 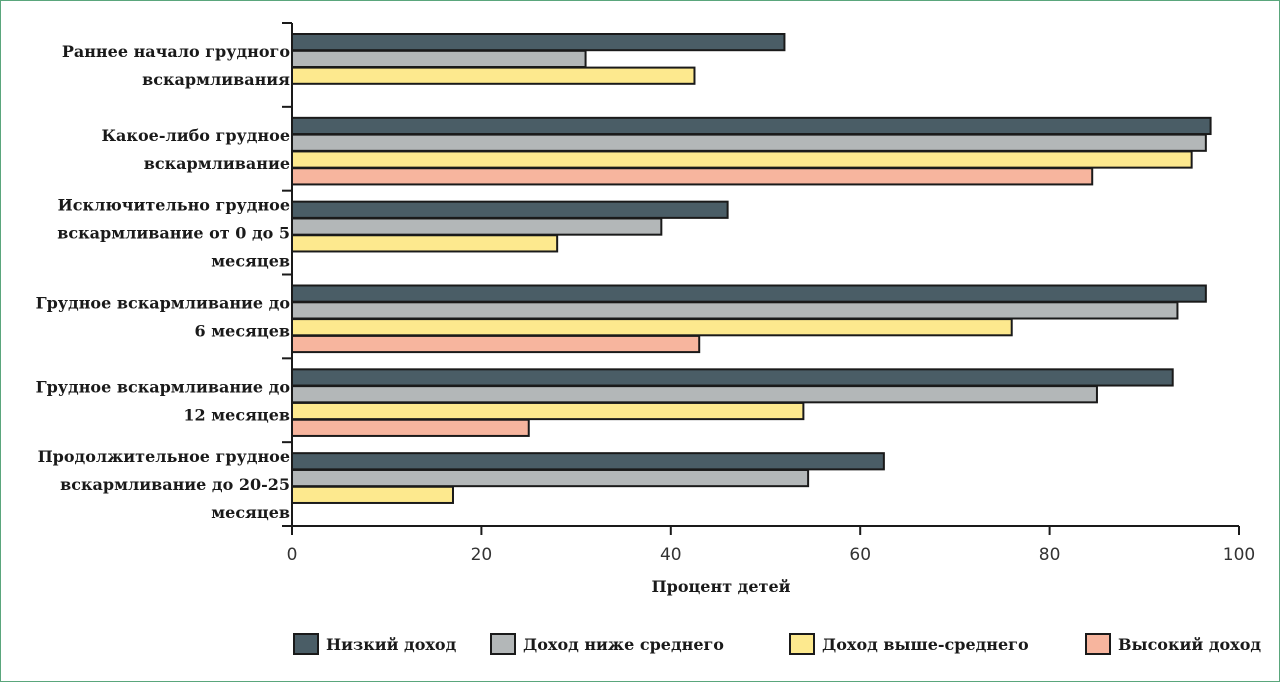 What do you see at coordinates (925, 644) in the screenshot?
I see `legend-label-3: Доход выше-среднего` at bounding box center [925, 644].